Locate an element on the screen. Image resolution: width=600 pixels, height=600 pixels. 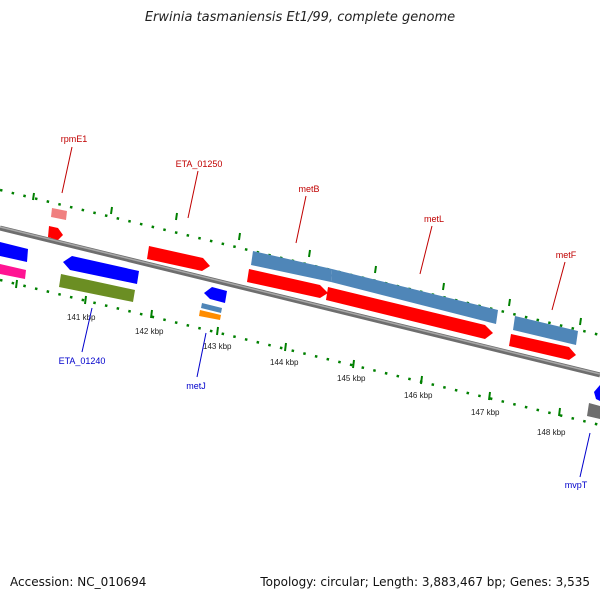
gene-mvpT-feature is located at coordinates (593, 411).